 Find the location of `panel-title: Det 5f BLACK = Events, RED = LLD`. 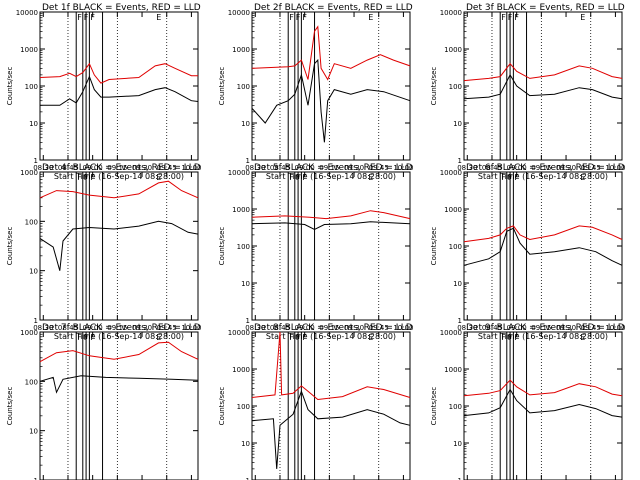

panel-title: Det 5f BLACK = Events, RED = LLD is located at coordinates (333, 168).